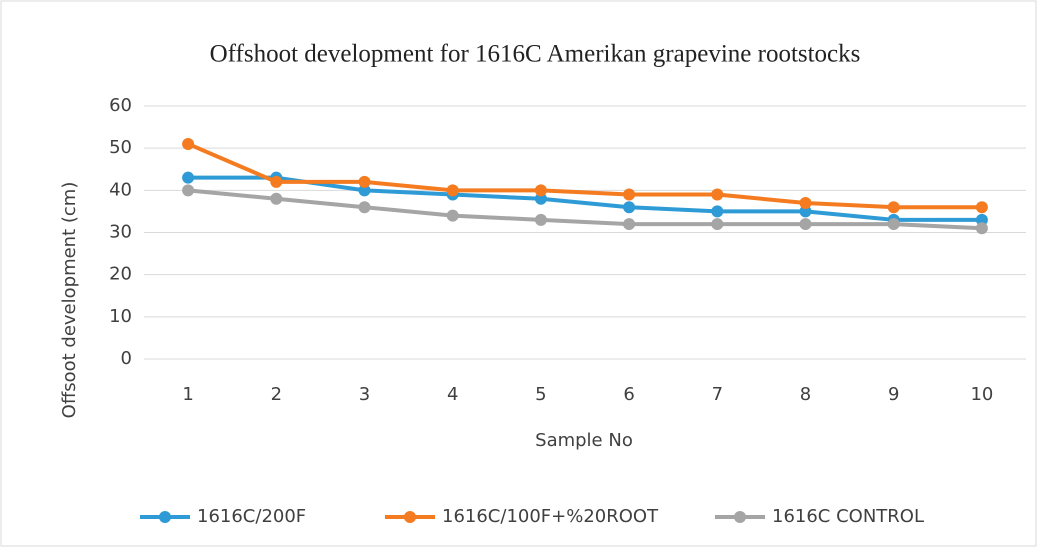  I want to click on x-tick-label: 8, so click(805, 394).